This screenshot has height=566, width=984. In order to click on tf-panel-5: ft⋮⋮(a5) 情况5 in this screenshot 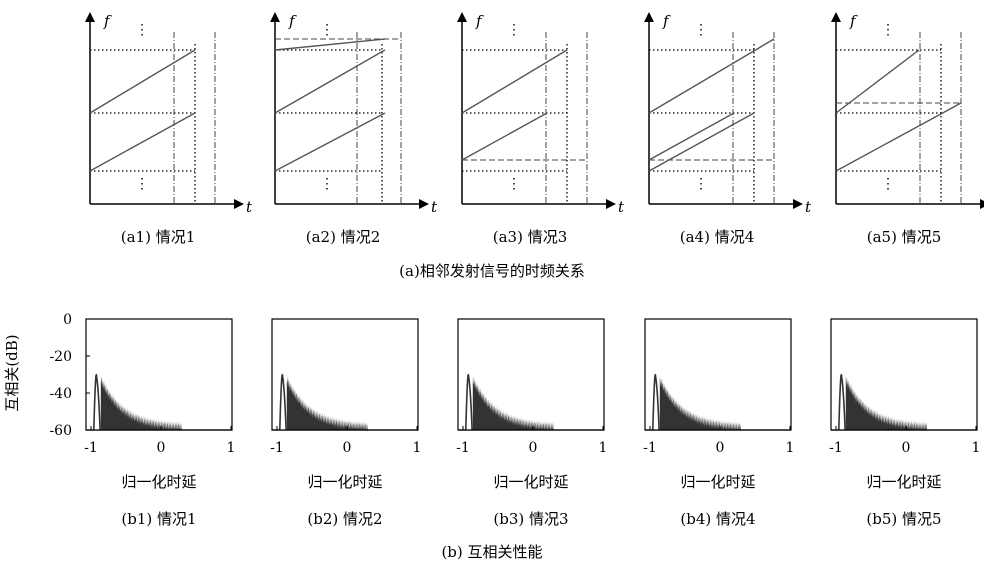, I will do `click(907, 129)`.